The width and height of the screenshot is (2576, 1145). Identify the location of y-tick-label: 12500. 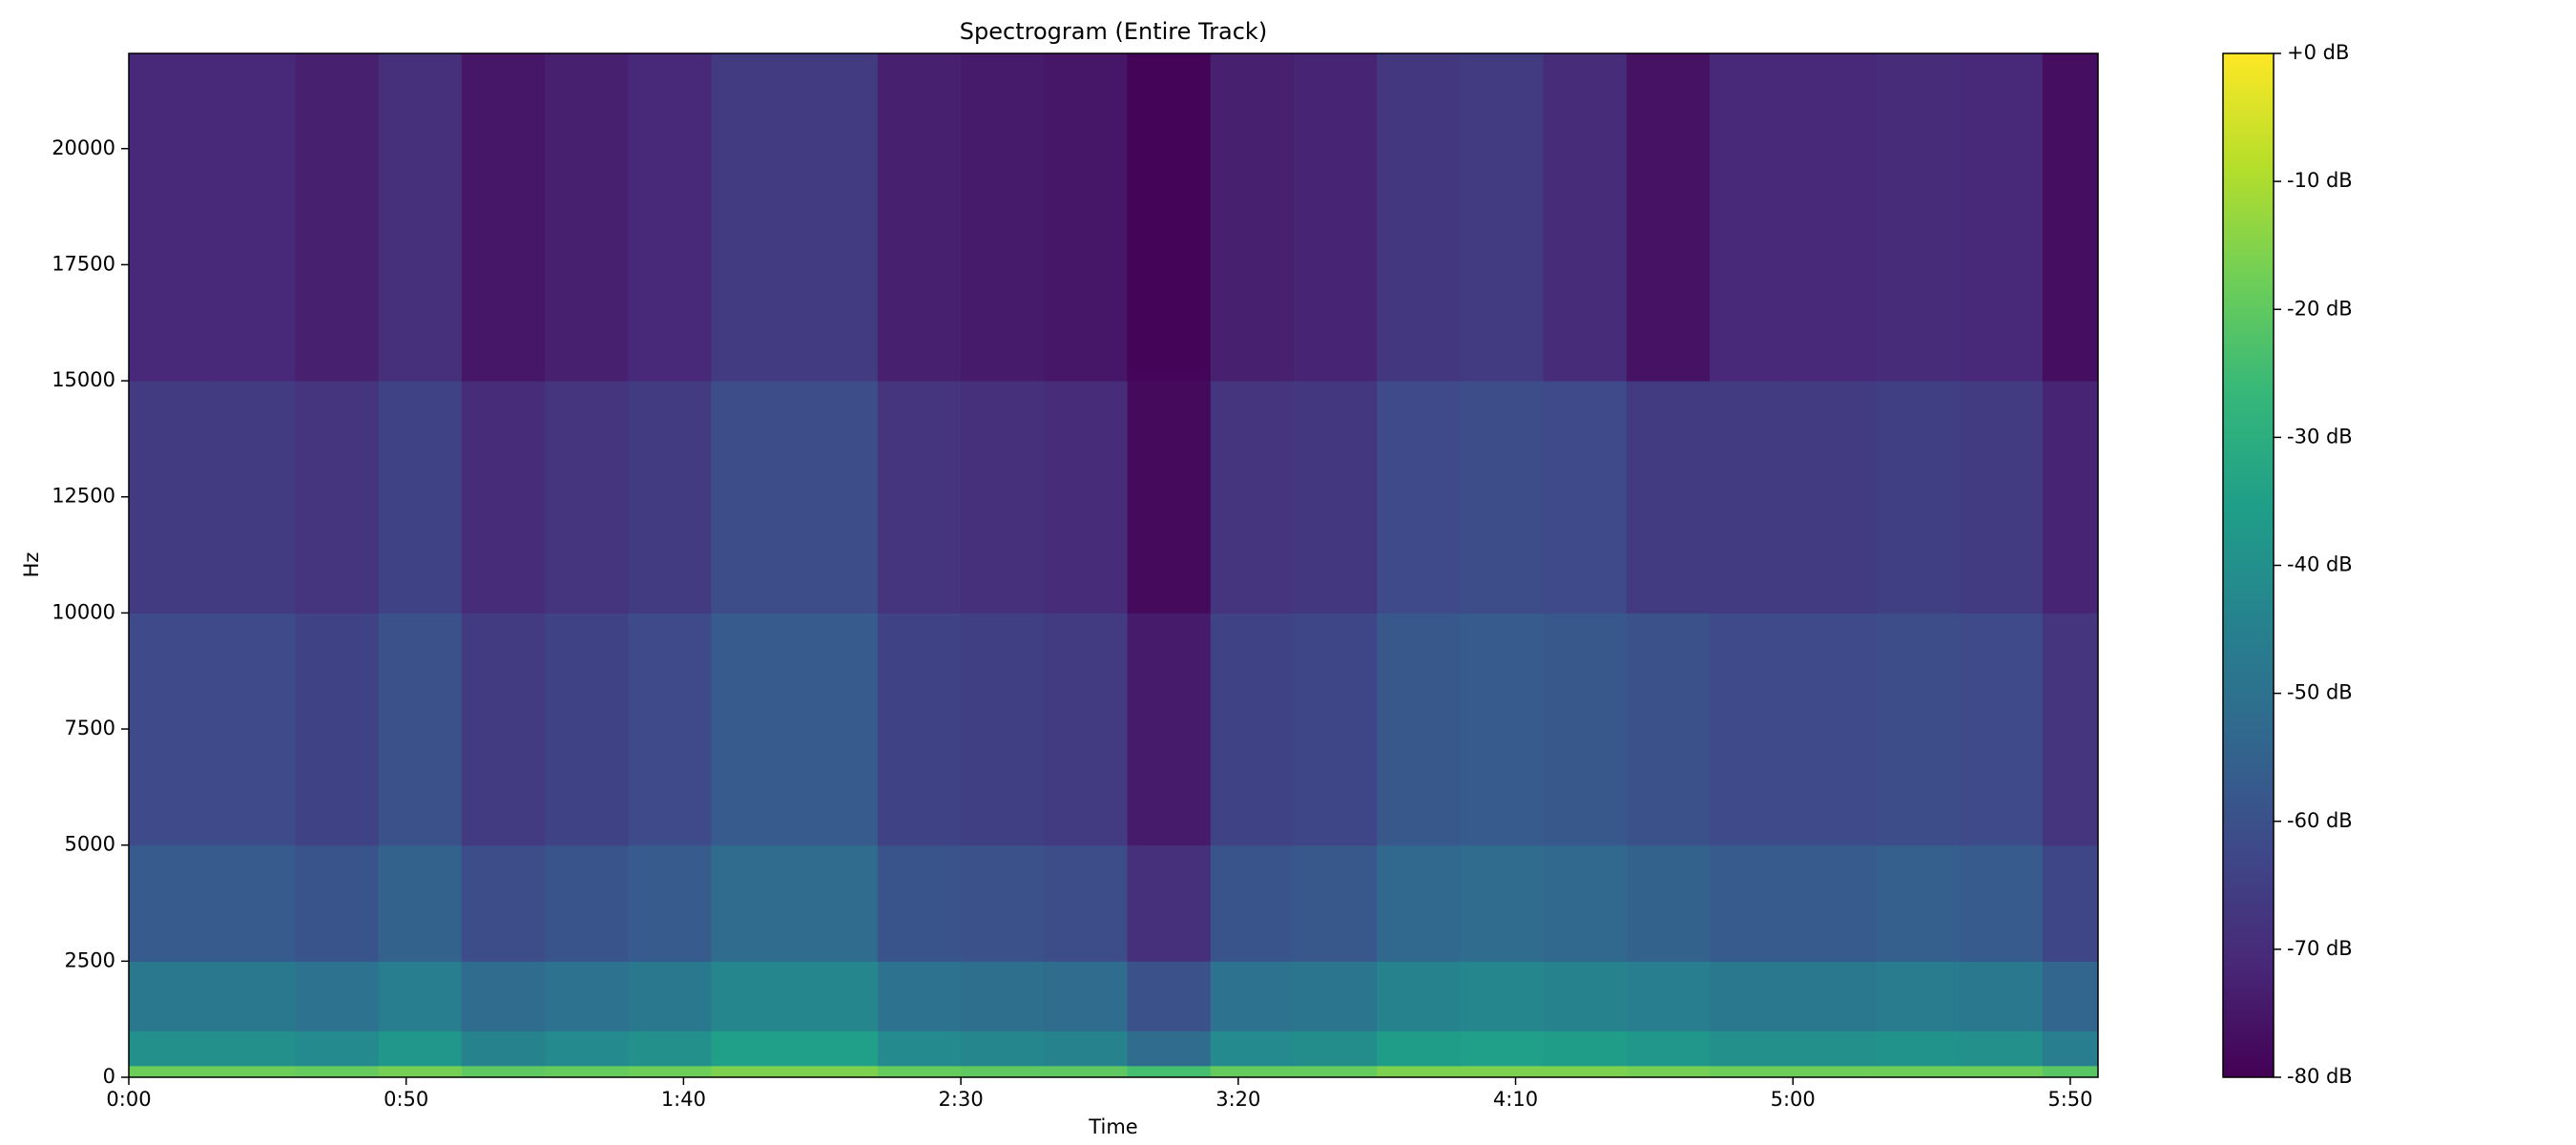
(83, 497).